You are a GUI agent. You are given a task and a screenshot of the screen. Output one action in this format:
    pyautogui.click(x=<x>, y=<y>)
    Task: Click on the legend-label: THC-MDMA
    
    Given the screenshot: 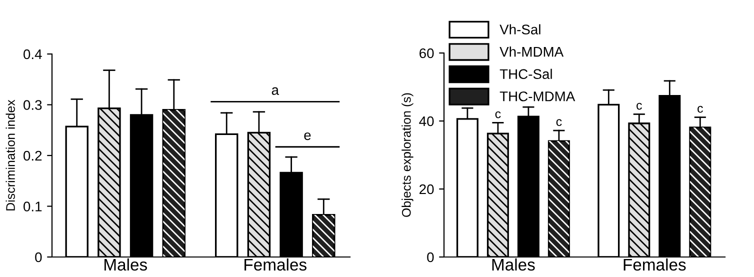 What is the action you would take?
    pyautogui.click(x=538, y=96)
    